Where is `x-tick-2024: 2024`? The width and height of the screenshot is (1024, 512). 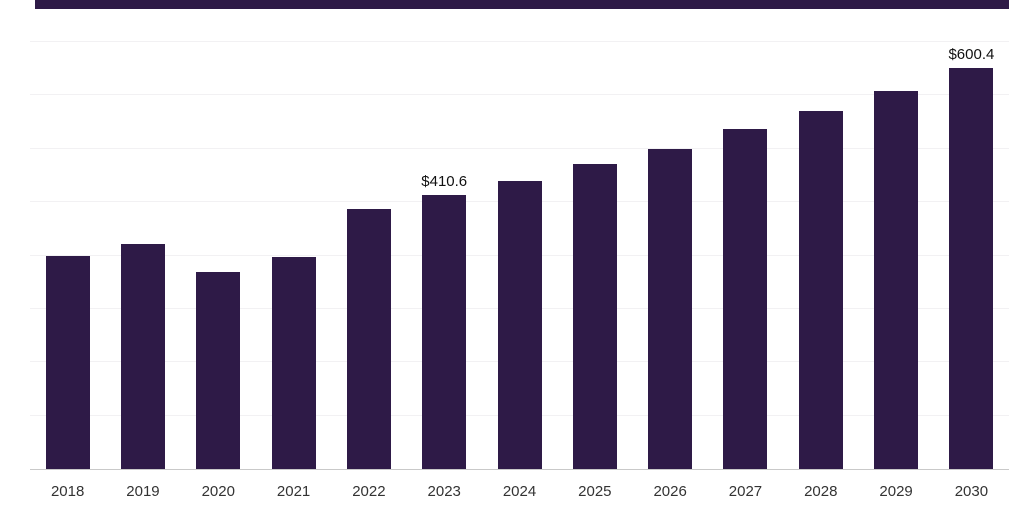 x-tick-2024: 2024 is located at coordinates (519, 491).